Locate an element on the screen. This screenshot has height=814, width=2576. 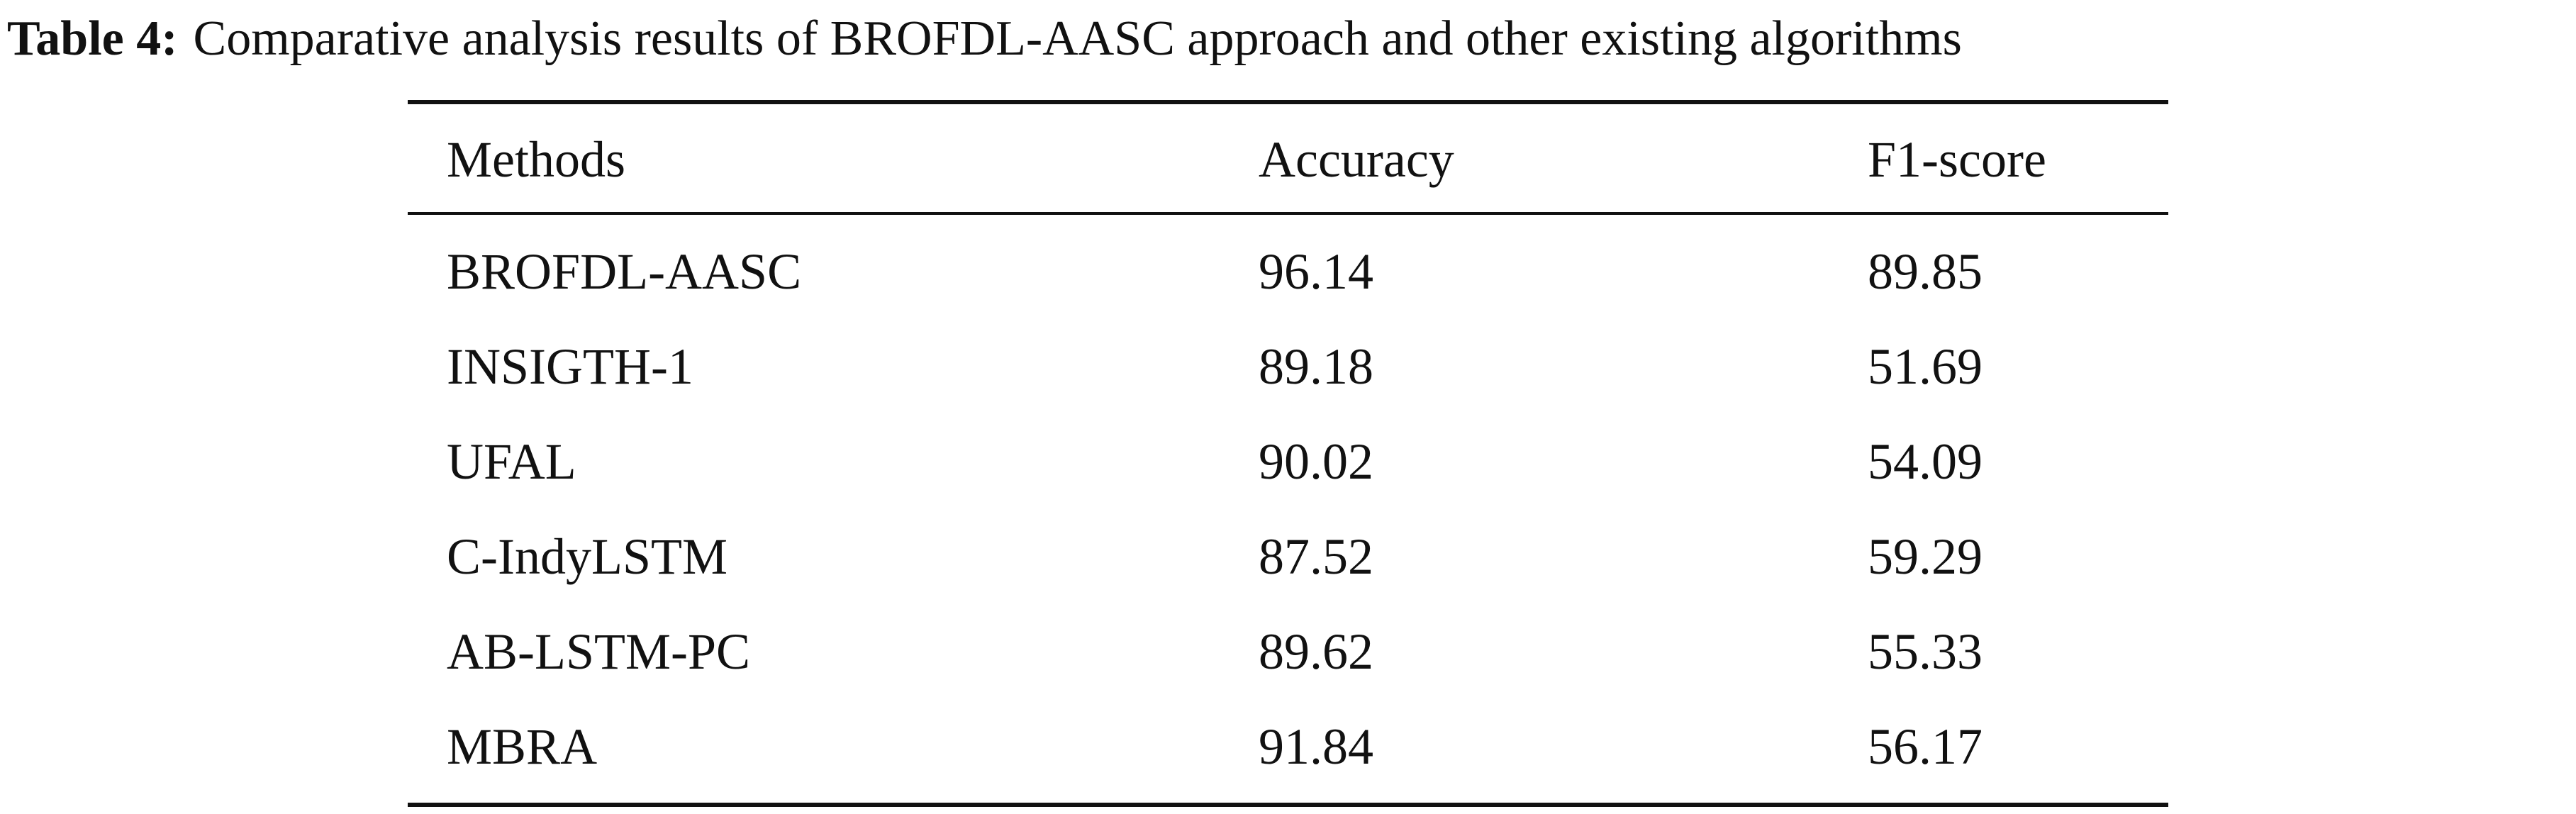
bottom-rule is located at coordinates (1288, 805).